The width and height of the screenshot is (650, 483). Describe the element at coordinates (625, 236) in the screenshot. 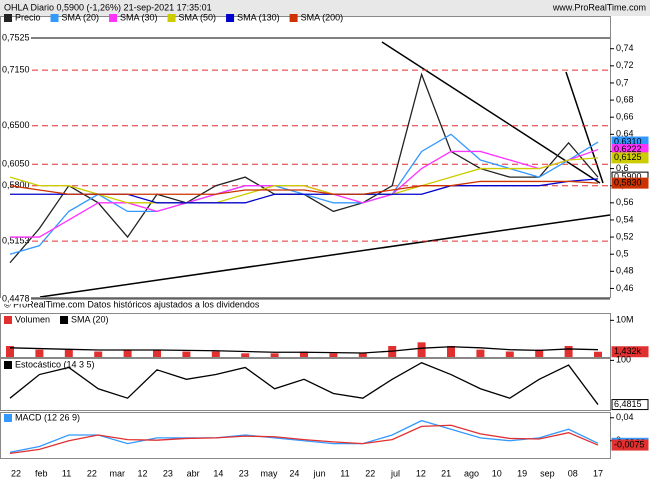

I see `y-tick-label: 0,52` at that location.